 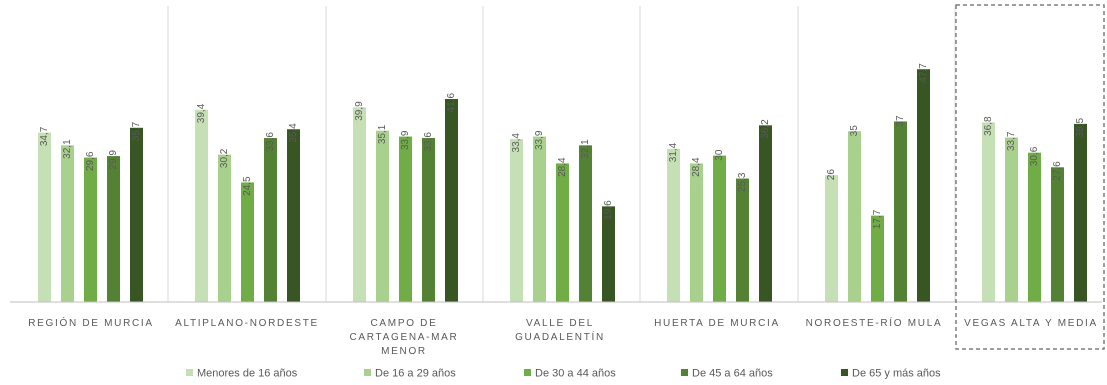 What do you see at coordinates (1057, 234) in the screenshot?
I see `bar-vegas-alta-y-media-de-45-a-64-anos` at bounding box center [1057, 234].